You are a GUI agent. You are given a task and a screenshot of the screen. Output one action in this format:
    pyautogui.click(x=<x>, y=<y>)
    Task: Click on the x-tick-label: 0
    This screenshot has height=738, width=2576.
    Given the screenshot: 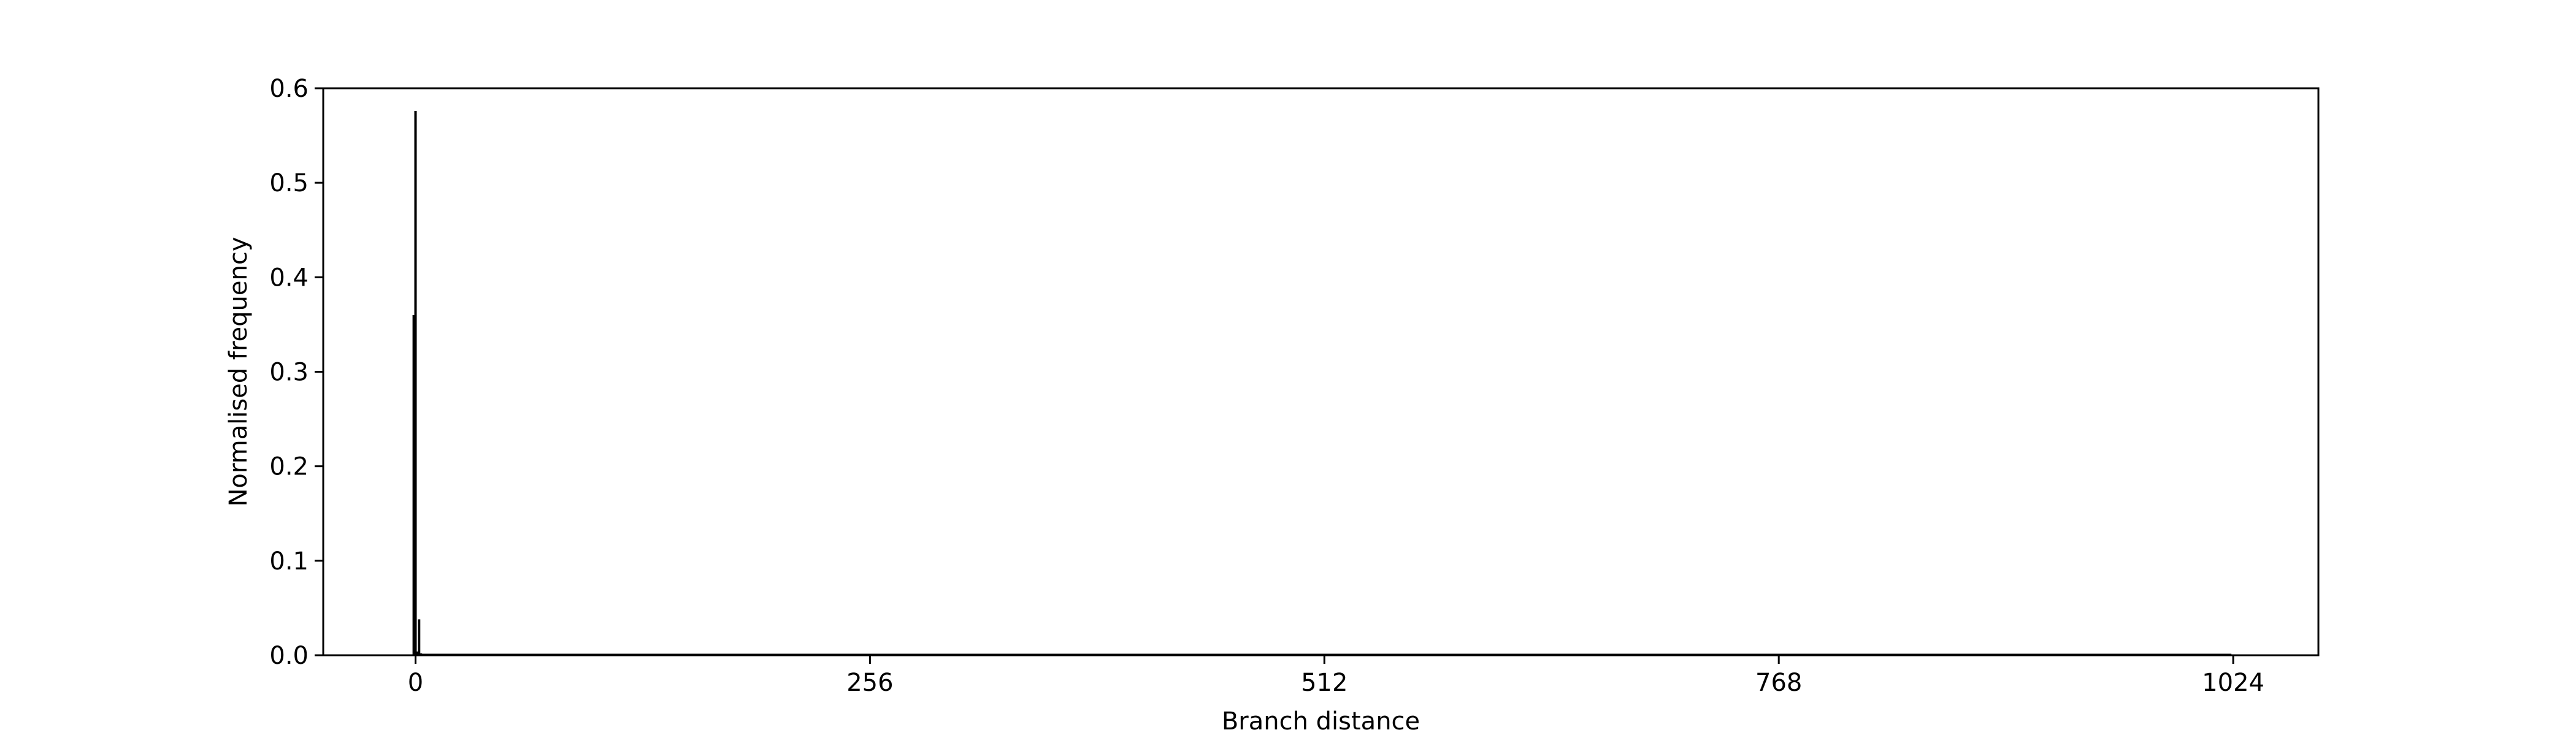 What is the action you would take?
    pyautogui.click(x=415, y=683)
    